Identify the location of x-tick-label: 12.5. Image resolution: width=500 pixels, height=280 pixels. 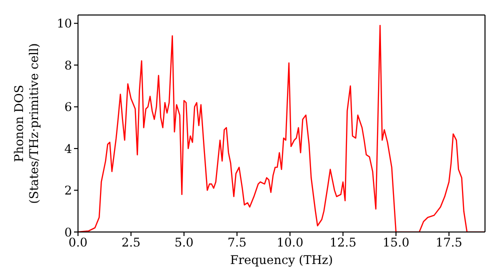
(343, 243).